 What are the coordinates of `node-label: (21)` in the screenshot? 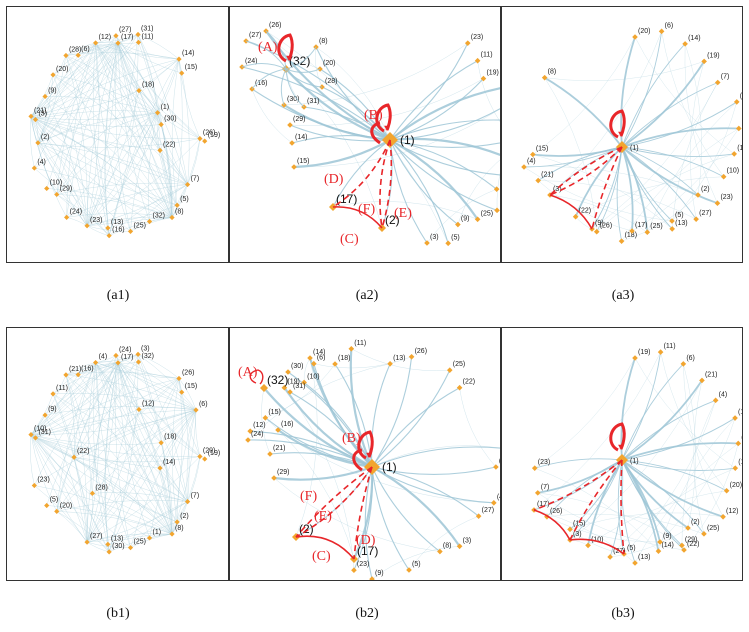 It's located at (547, 175).